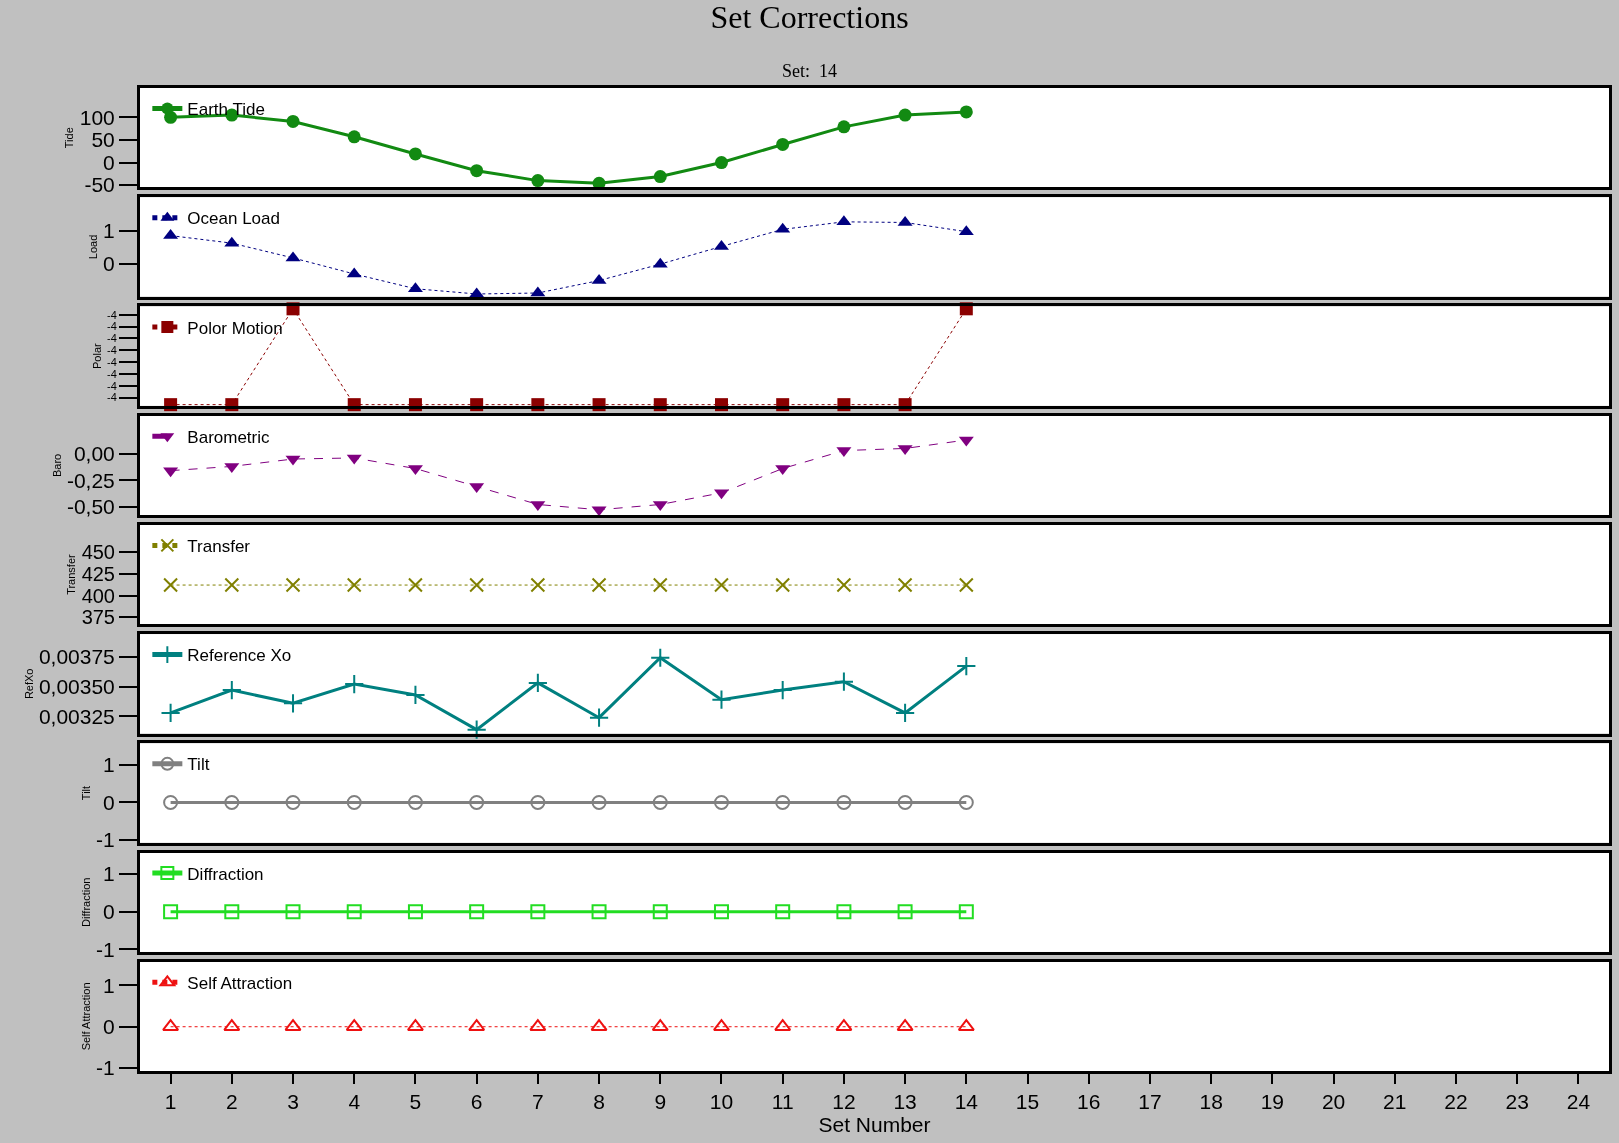 The image size is (1619, 1143). I want to click on legend-label: Reference Xo, so click(239, 656).